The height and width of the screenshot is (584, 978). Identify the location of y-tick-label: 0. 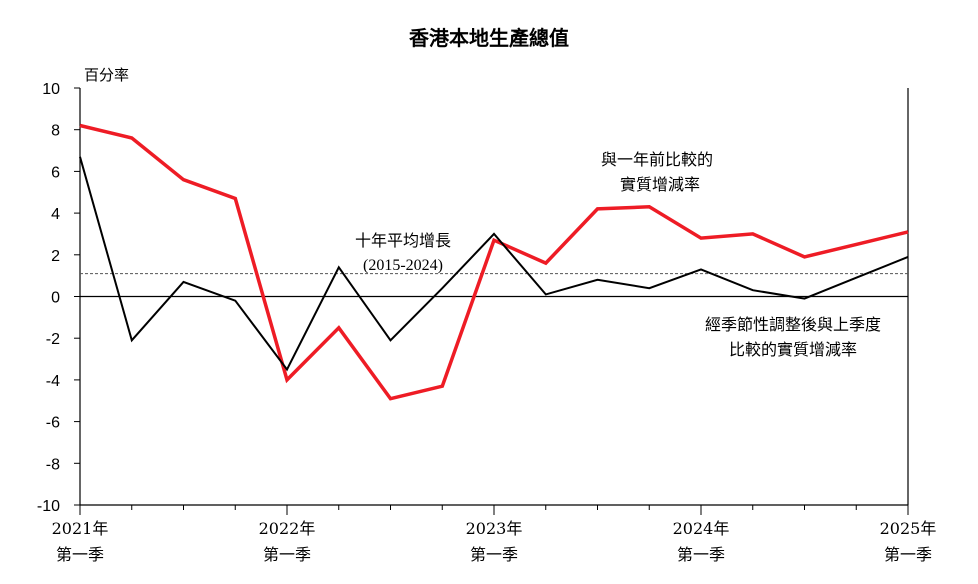
(55, 298).